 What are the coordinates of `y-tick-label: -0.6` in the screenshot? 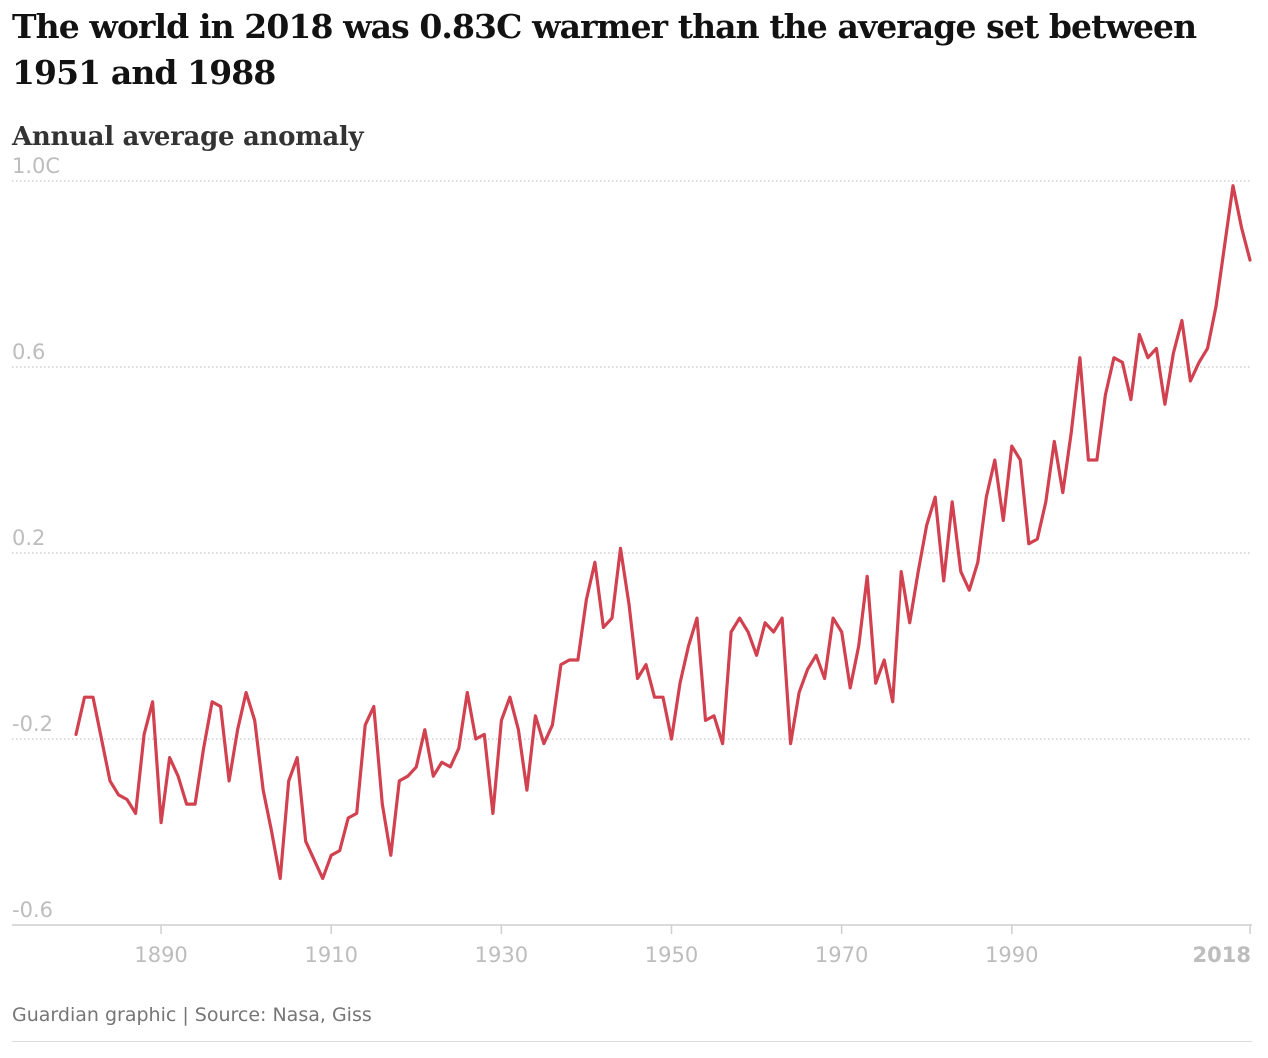 It's located at (32, 910).